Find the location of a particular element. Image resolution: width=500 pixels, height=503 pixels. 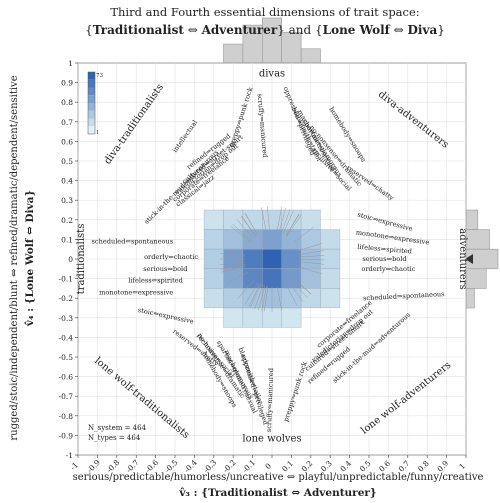

heatmap-cells is located at coordinates (272, 268).